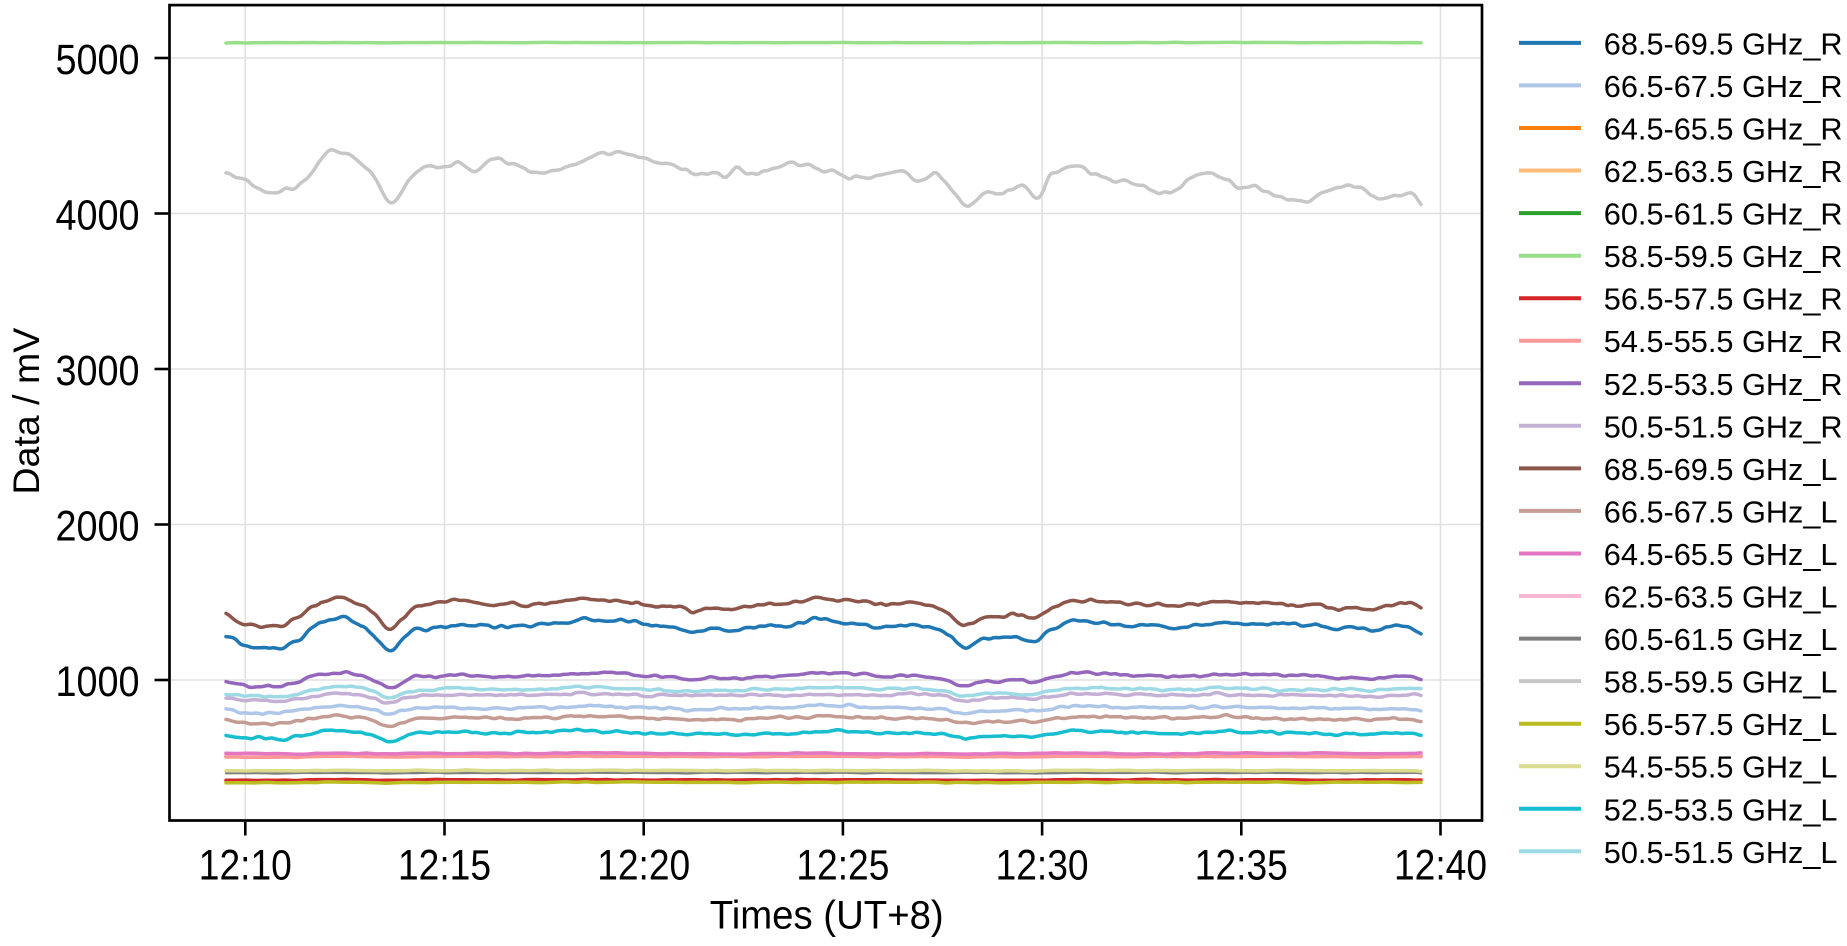 This screenshot has width=1847, height=946. Describe the element at coordinates (98, 682) in the screenshot. I see `svg-text: 1000` at that location.